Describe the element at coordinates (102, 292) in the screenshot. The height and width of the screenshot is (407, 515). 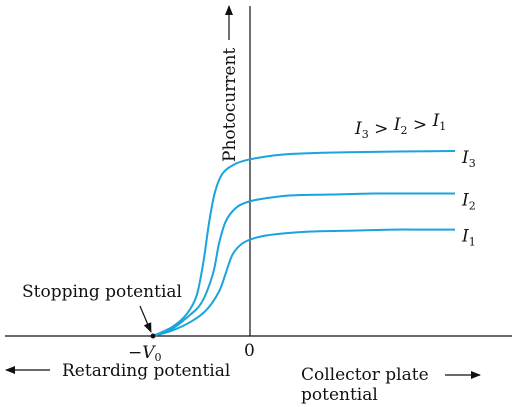
I see `stopping-potential-annotation: Stopping potential` at that location.